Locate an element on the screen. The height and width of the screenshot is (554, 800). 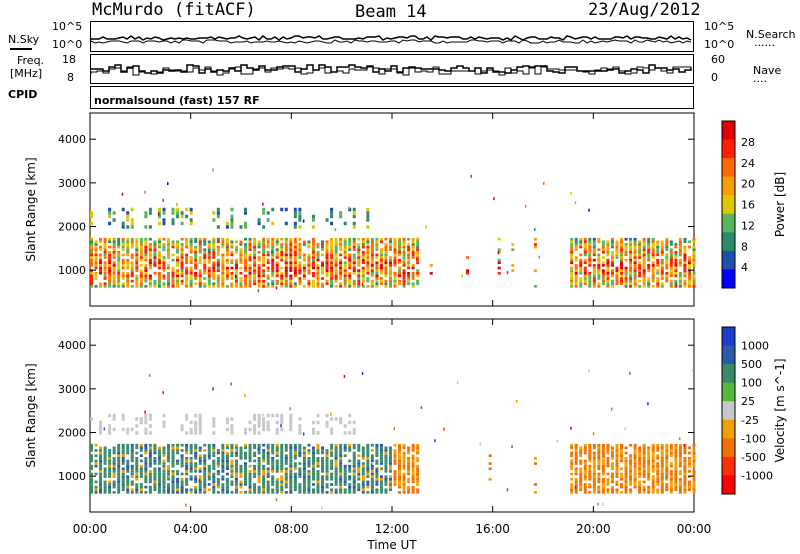
colorbar-swatch is located at coordinates (728, 374).